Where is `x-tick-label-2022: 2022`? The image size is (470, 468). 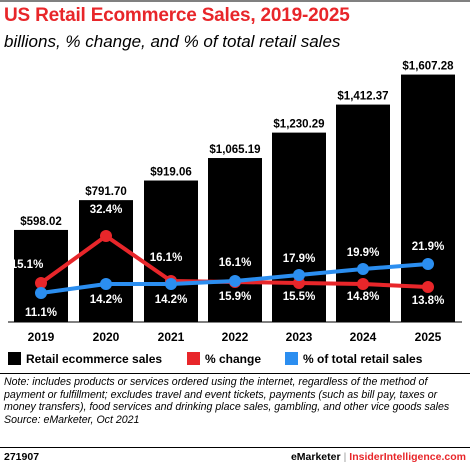
x-tick-label-2022: 2022 is located at coordinates (235, 337).